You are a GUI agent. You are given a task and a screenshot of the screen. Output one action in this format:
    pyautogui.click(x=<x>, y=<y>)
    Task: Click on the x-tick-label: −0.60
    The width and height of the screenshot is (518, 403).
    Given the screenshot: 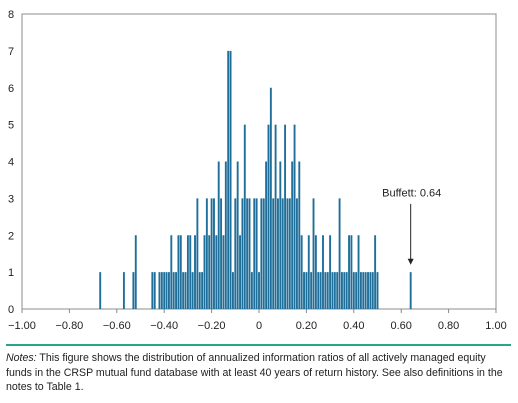 What is the action you would take?
    pyautogui.click(x=117, y=326)
    